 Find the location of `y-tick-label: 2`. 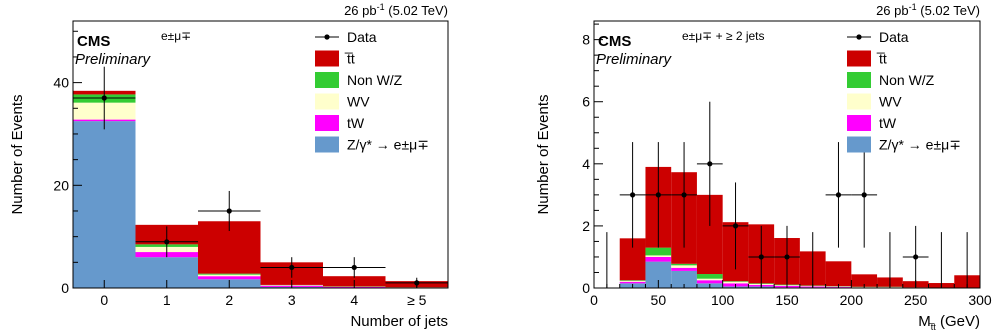

y-tick-label: 2 is located at coordinates (586, 226).